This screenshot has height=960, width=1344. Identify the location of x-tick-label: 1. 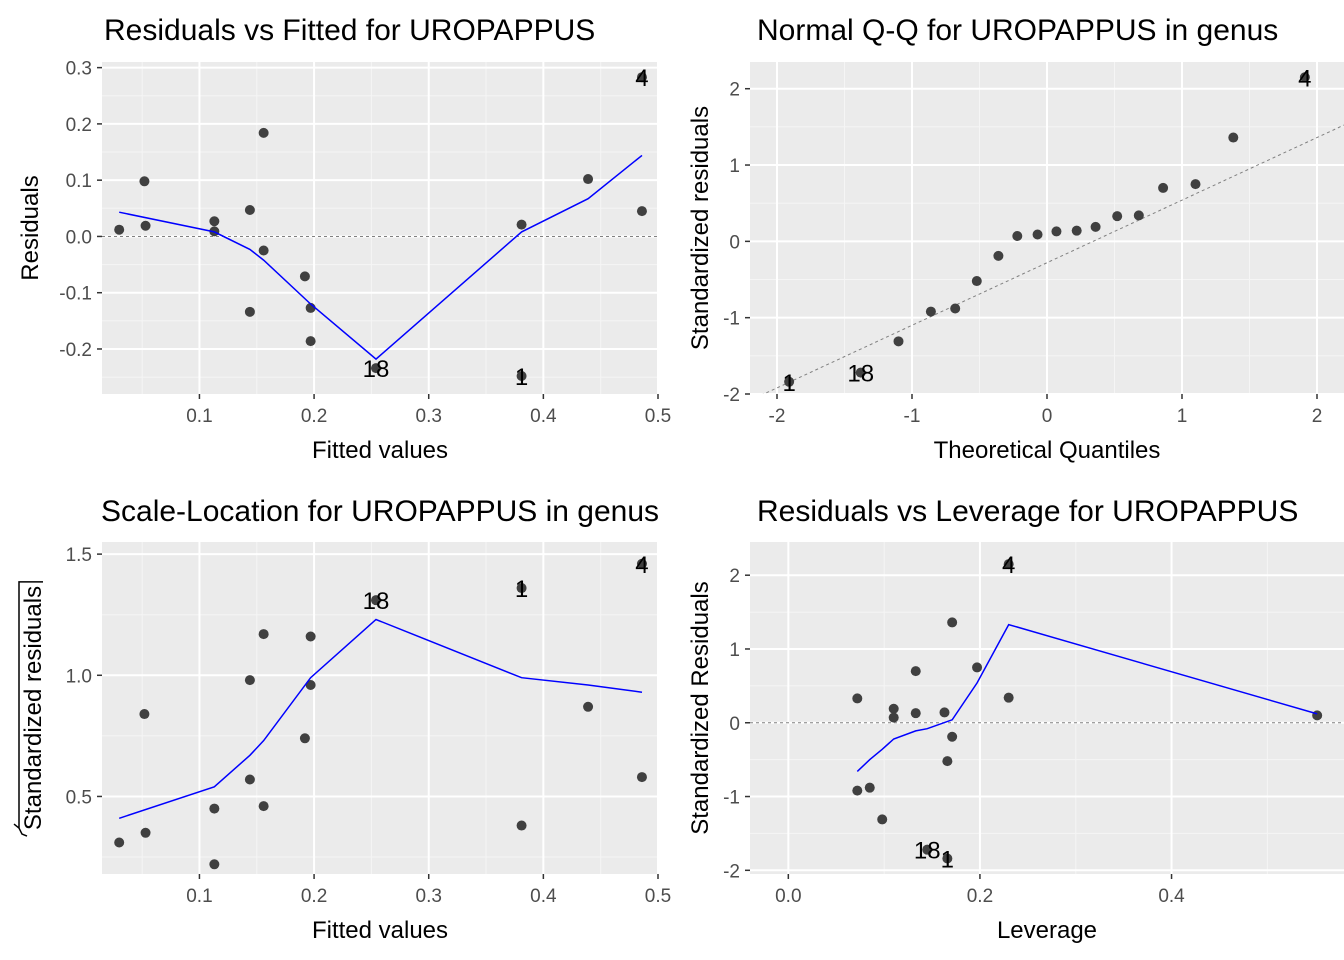
(1182, 416).